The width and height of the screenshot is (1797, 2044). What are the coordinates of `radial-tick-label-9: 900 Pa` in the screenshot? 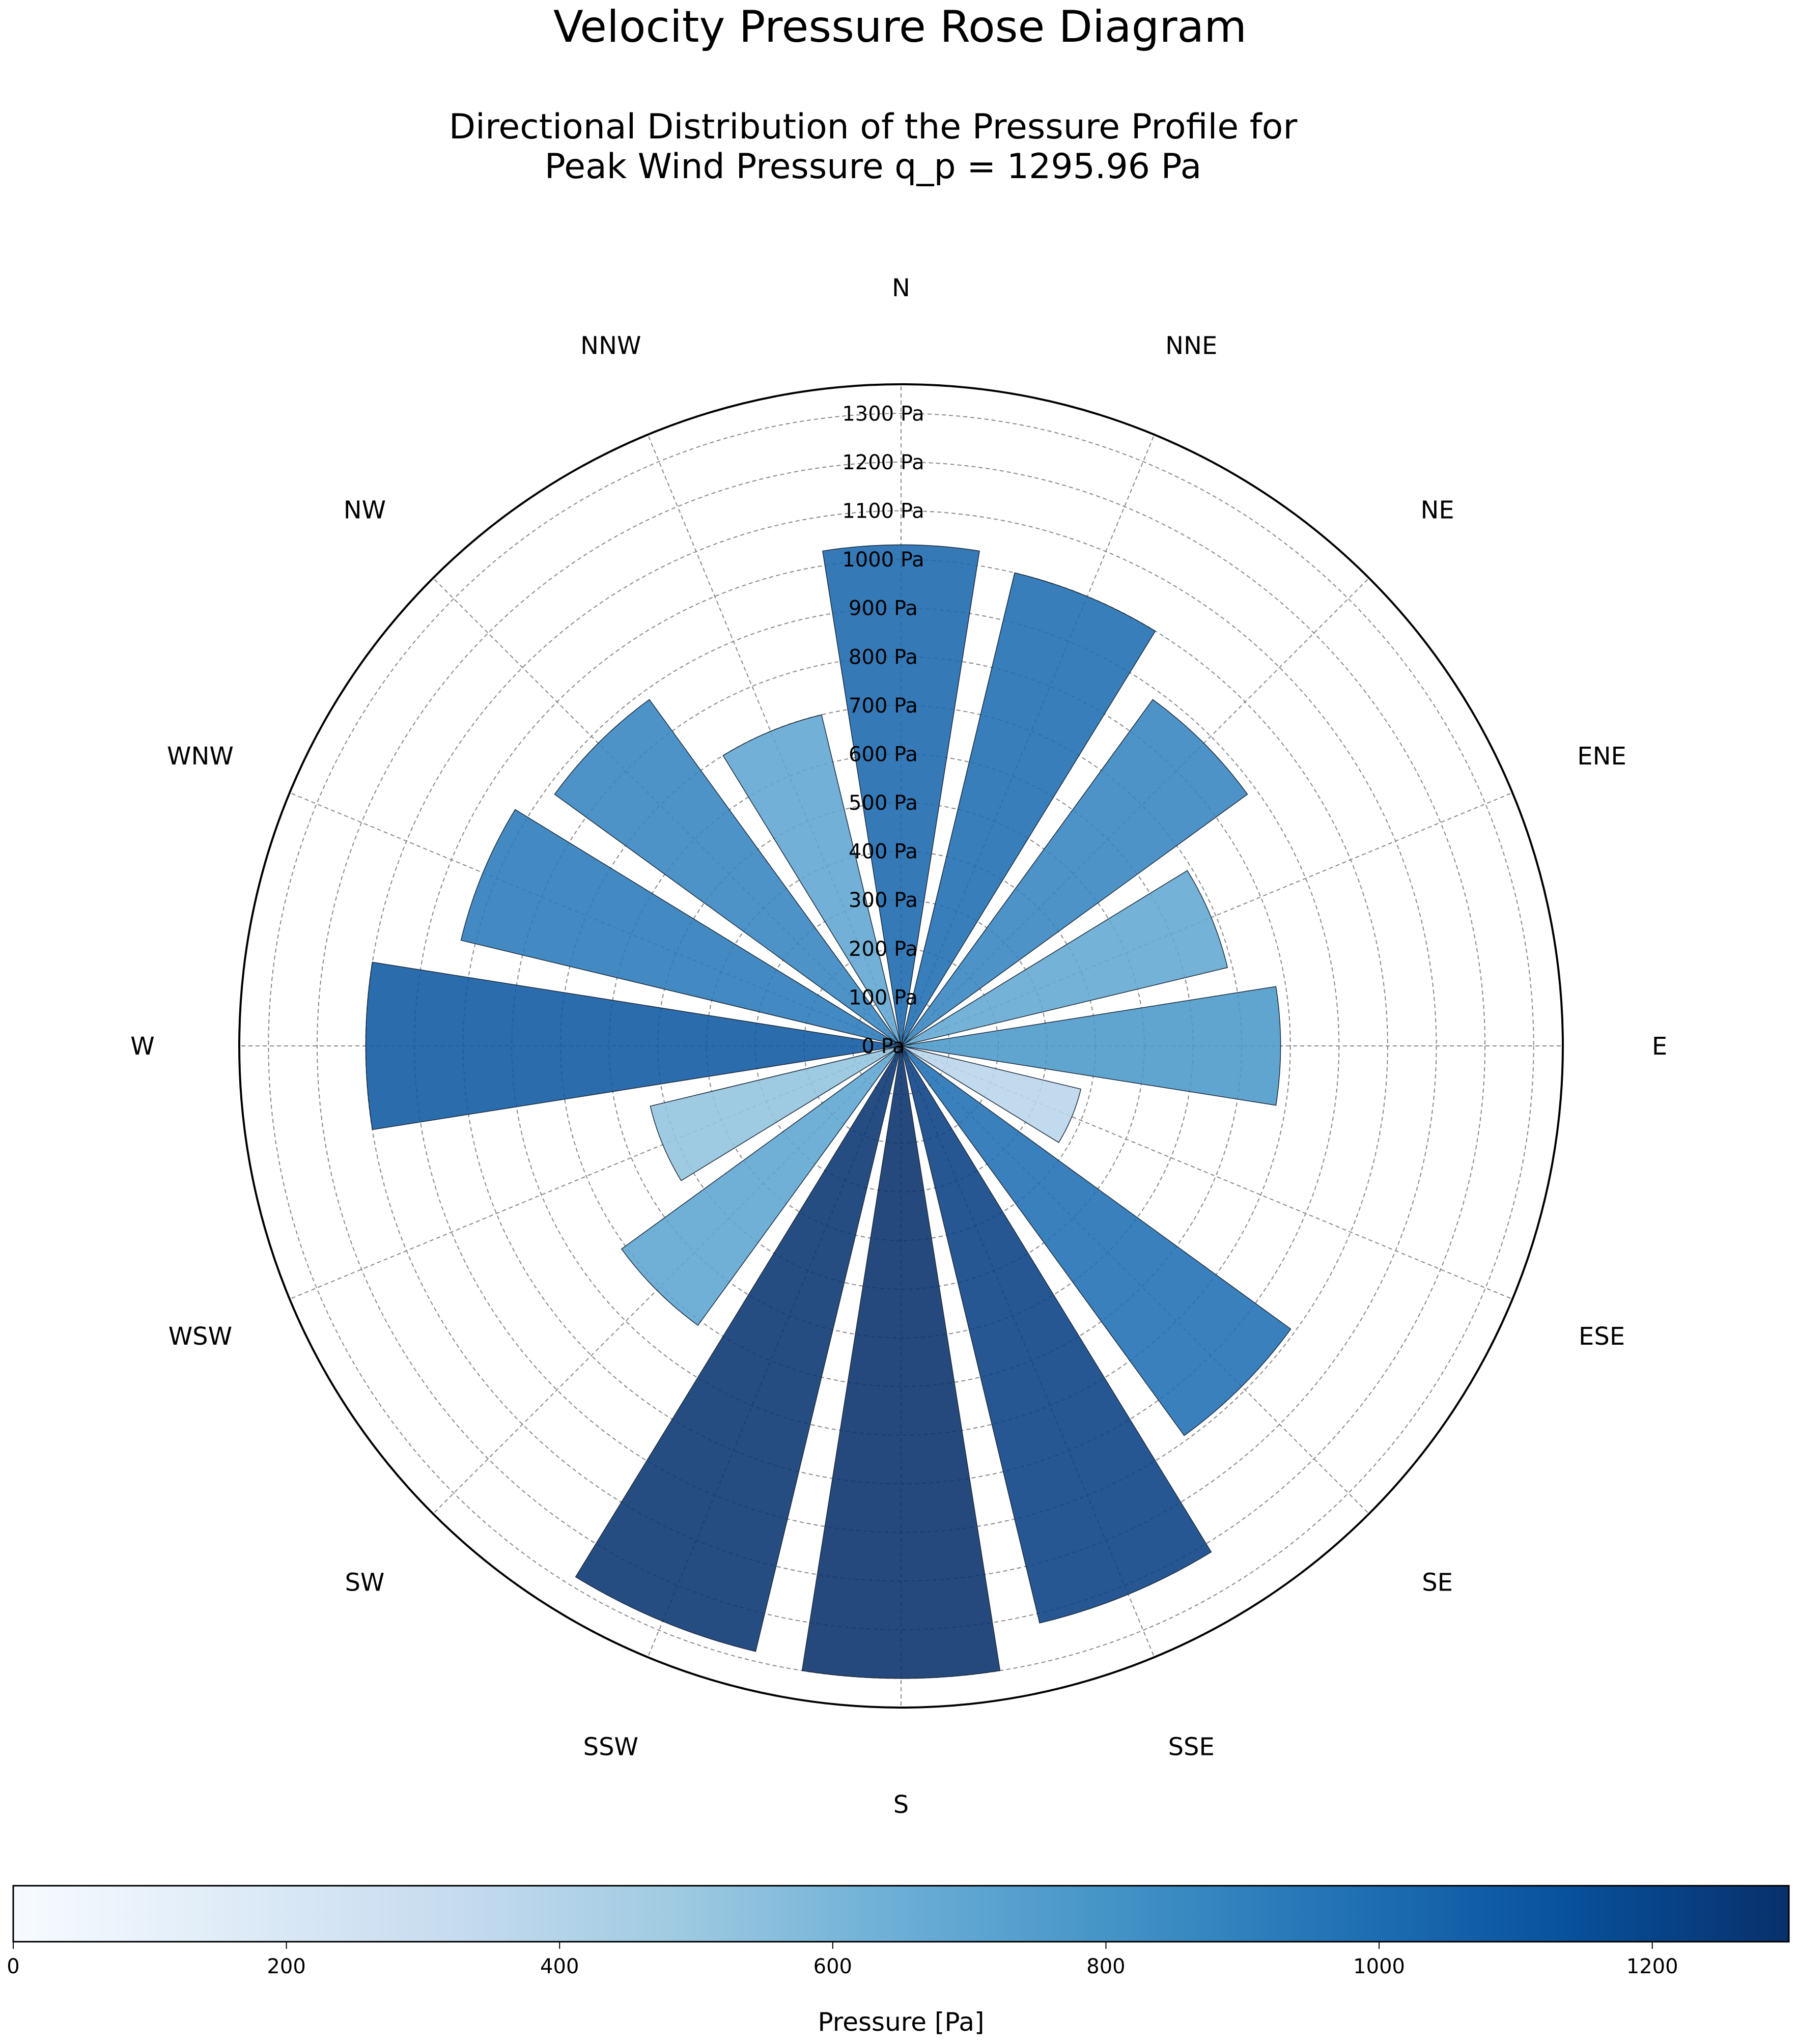 It's located at (883, 608).